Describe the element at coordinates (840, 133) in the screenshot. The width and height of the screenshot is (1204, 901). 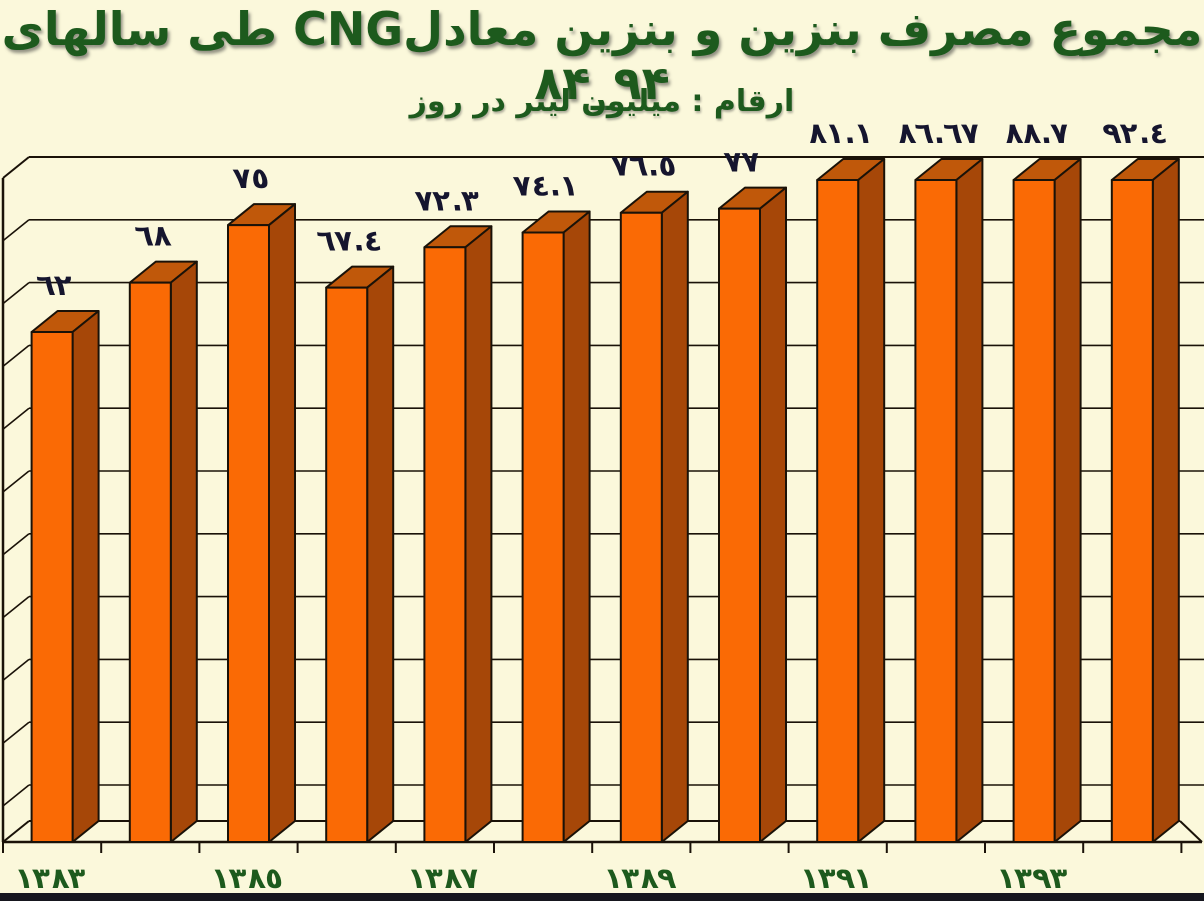
I see `bar-value-label: ٨١.١` at that location.